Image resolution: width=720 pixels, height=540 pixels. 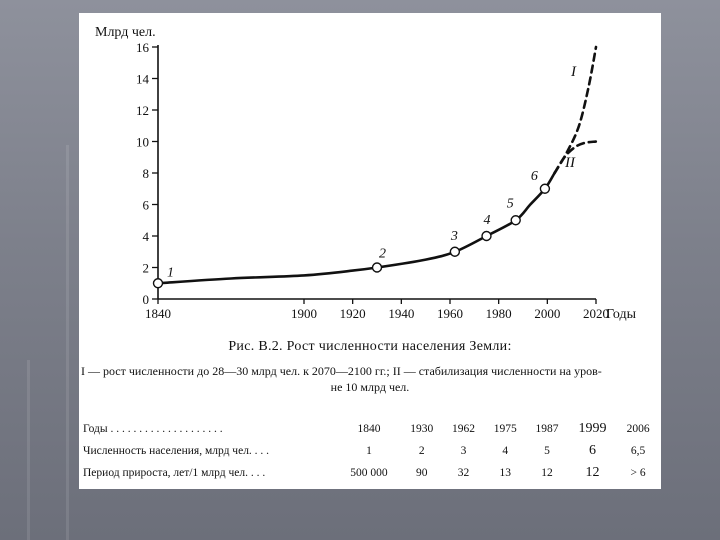 I want to click on x-axis-label: Годы, so click(x=621, y=314).